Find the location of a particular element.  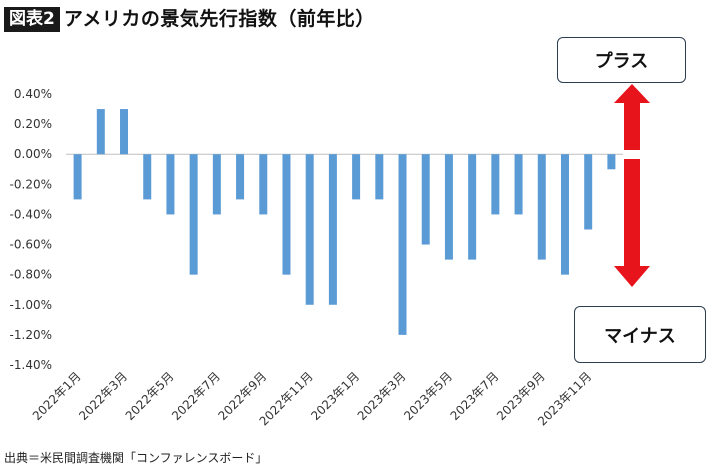

arrow-down-shaft is located at coordinates (632, 213).